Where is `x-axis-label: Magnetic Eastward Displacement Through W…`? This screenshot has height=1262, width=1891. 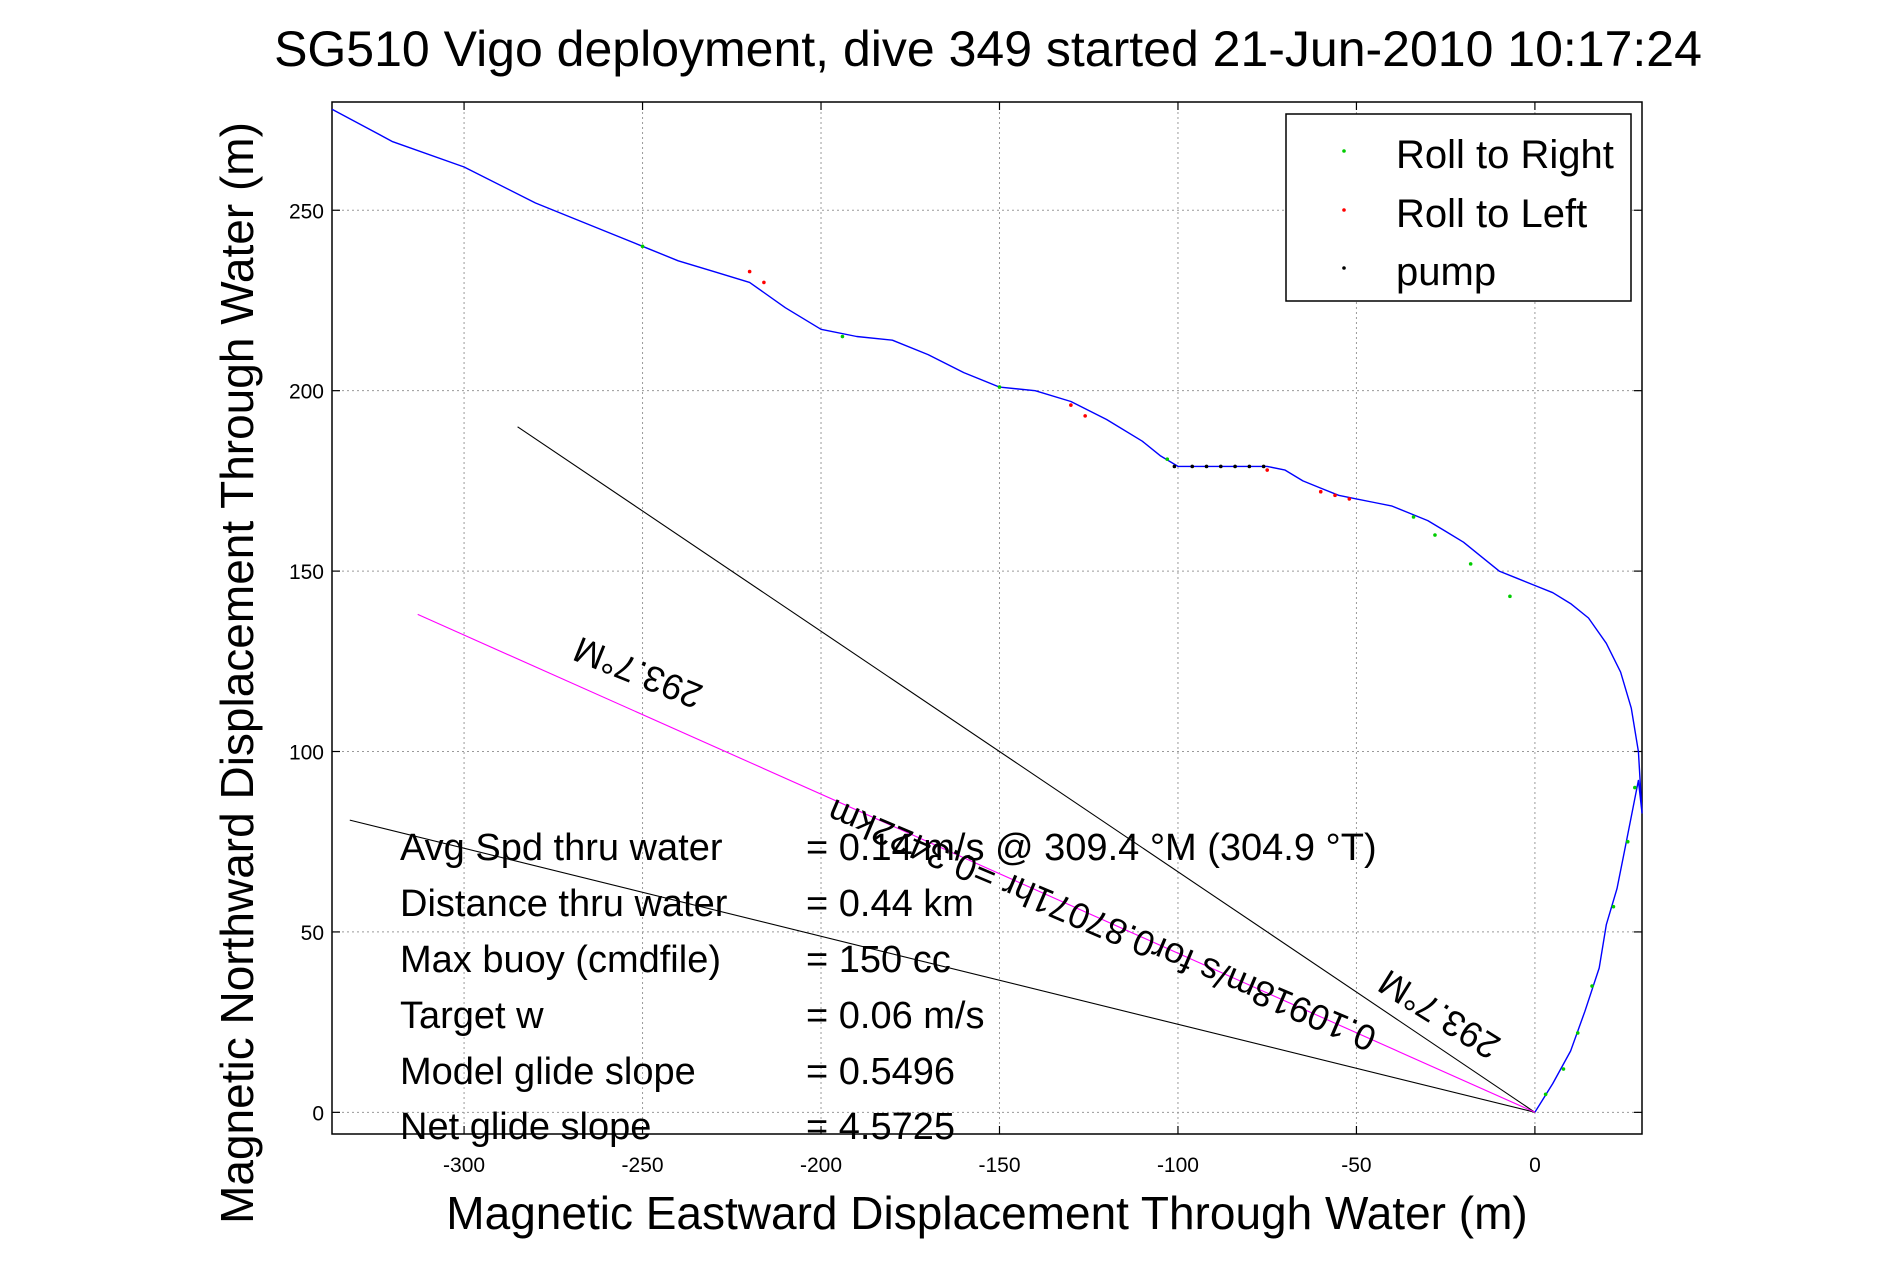
x-axis-label: Magnetic Eastward Displacement Through W… is located at coordinates (986, 1213).